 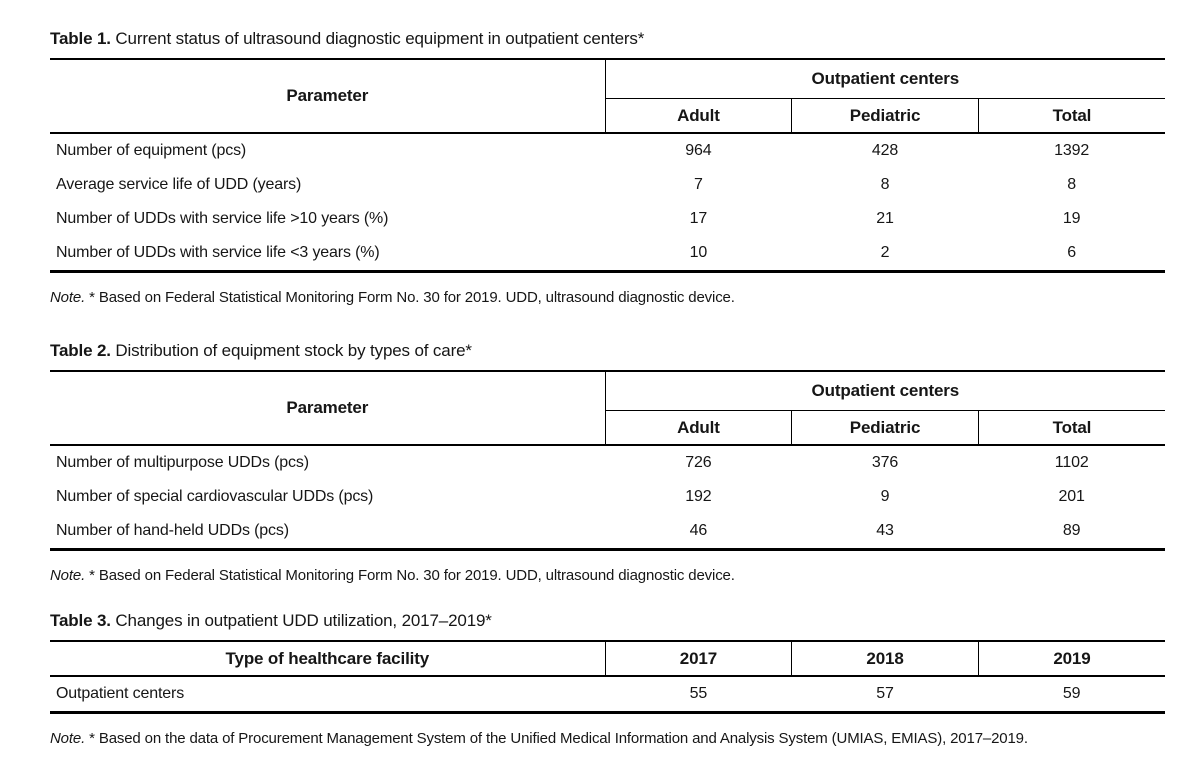 I want to click on table1-column-header-row: Adult Pediatric Total, so click(x=607, y=116).